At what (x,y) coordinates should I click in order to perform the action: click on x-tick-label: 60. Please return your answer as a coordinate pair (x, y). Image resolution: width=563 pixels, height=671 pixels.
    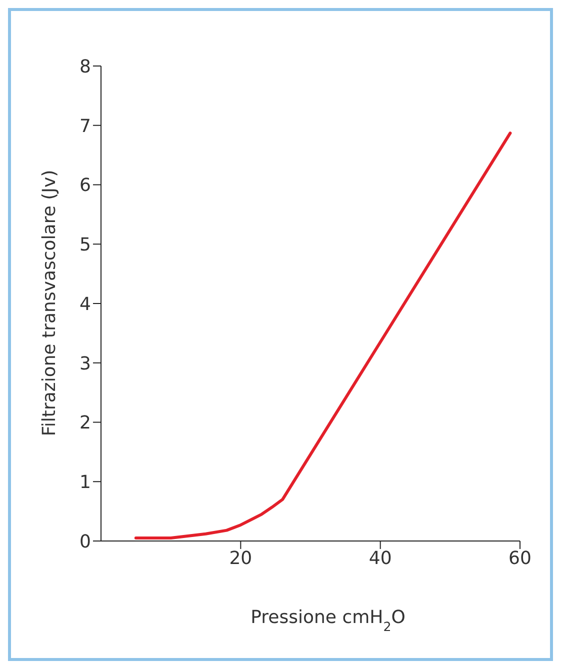
    Looking at the image, I should click on (520, 558).